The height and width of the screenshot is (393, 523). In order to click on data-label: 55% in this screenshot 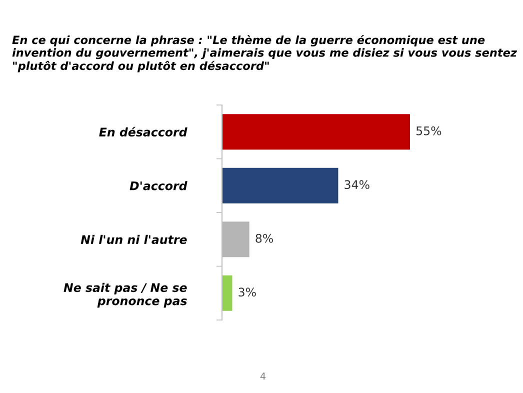, I will do `click(429, 131)`.